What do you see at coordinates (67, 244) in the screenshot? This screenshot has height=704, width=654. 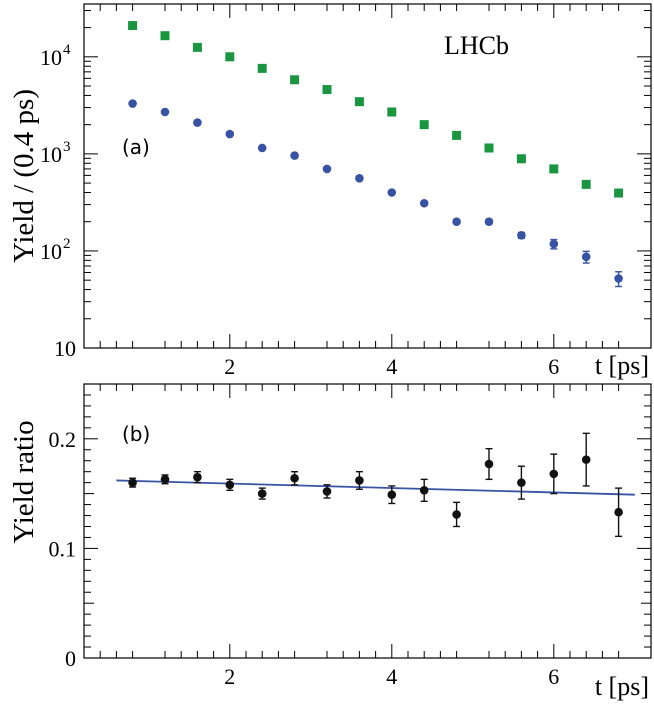 I see `y-tick-exponent: 2` at bounding box center [67, 244].